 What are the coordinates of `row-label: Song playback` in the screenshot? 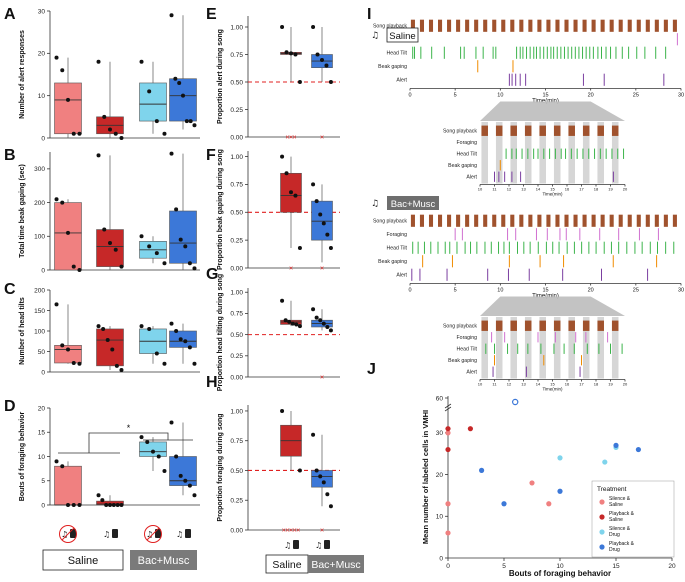 It's located at (390, 222).